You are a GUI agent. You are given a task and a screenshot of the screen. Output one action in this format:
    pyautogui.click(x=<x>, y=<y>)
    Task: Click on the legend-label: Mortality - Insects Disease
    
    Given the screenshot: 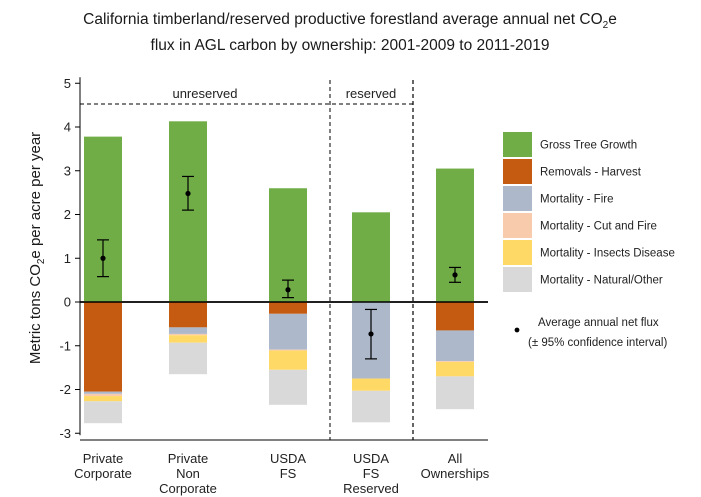 What is the action you would take?
    pyautogui.click(x=607, y=254)
    